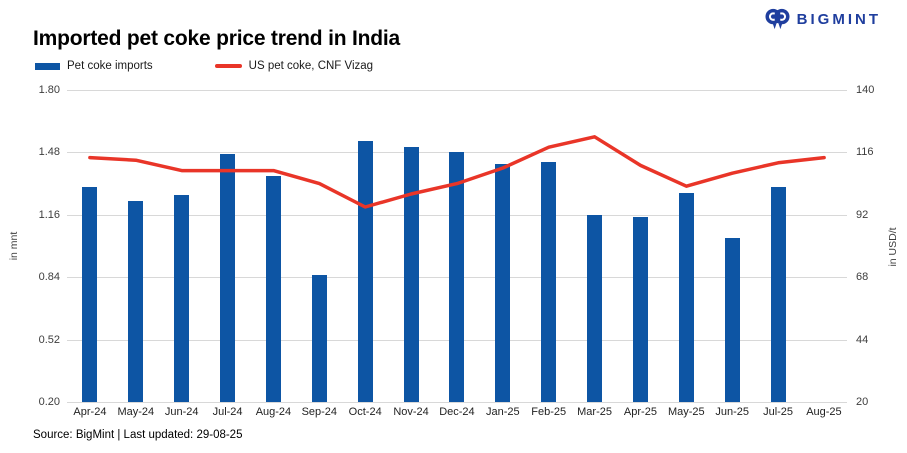 The height and width of the screenshot is (453, 907). What do you see at coordinates (49, 277) in the screenshot?
I see `left-tick-label: 0.84` at bounding box center [49, 277].